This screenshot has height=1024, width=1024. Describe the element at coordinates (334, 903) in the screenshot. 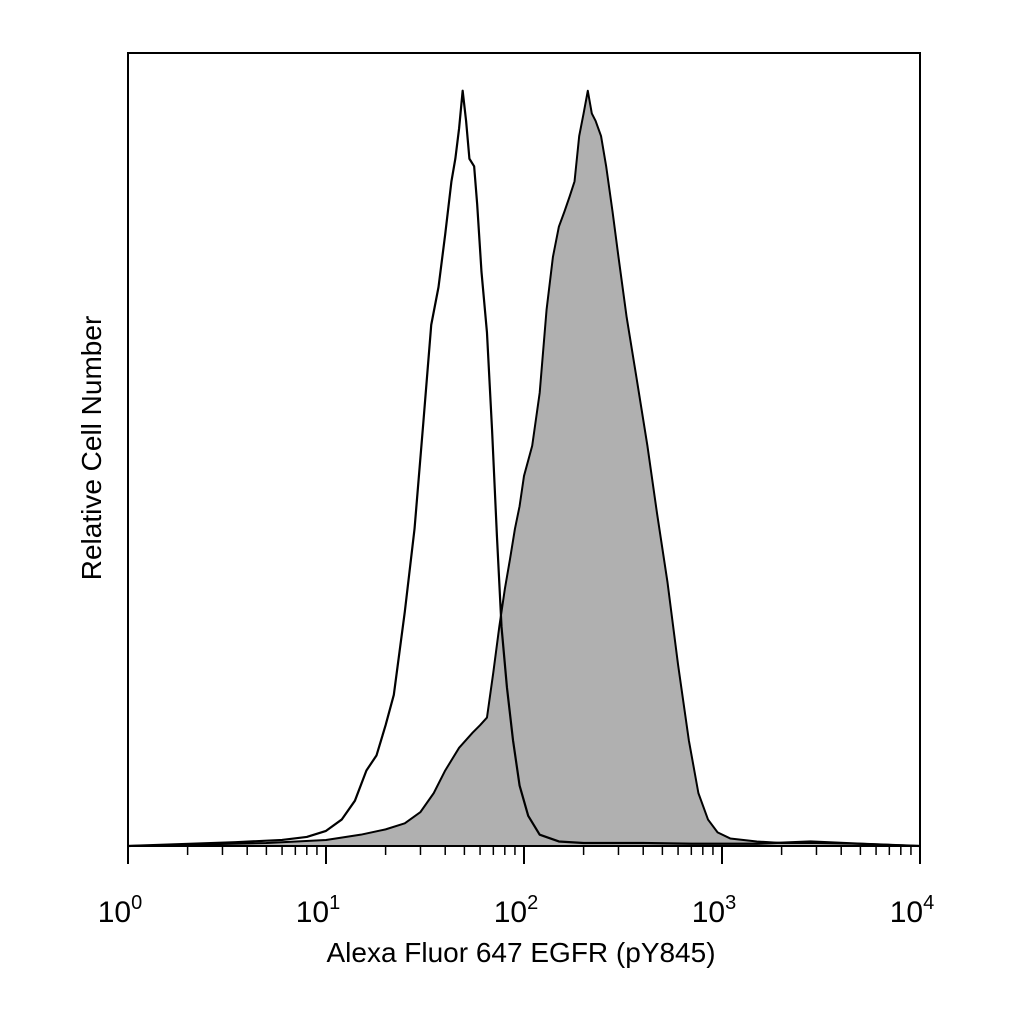

I see `x-tick-label-exponent: 1` at that location.